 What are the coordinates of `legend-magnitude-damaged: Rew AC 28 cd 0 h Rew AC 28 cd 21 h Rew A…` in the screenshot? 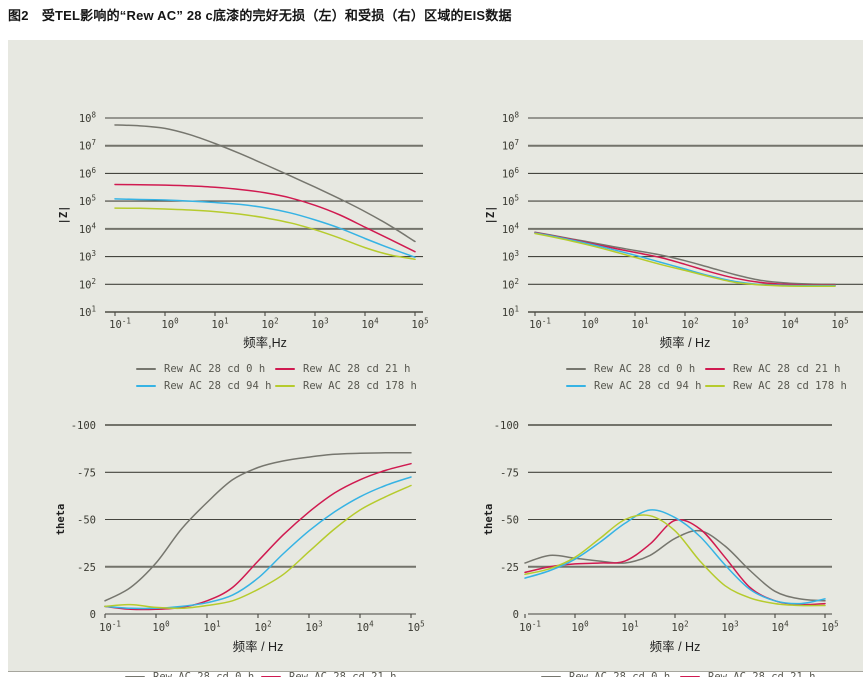 It's located at (706, 377).